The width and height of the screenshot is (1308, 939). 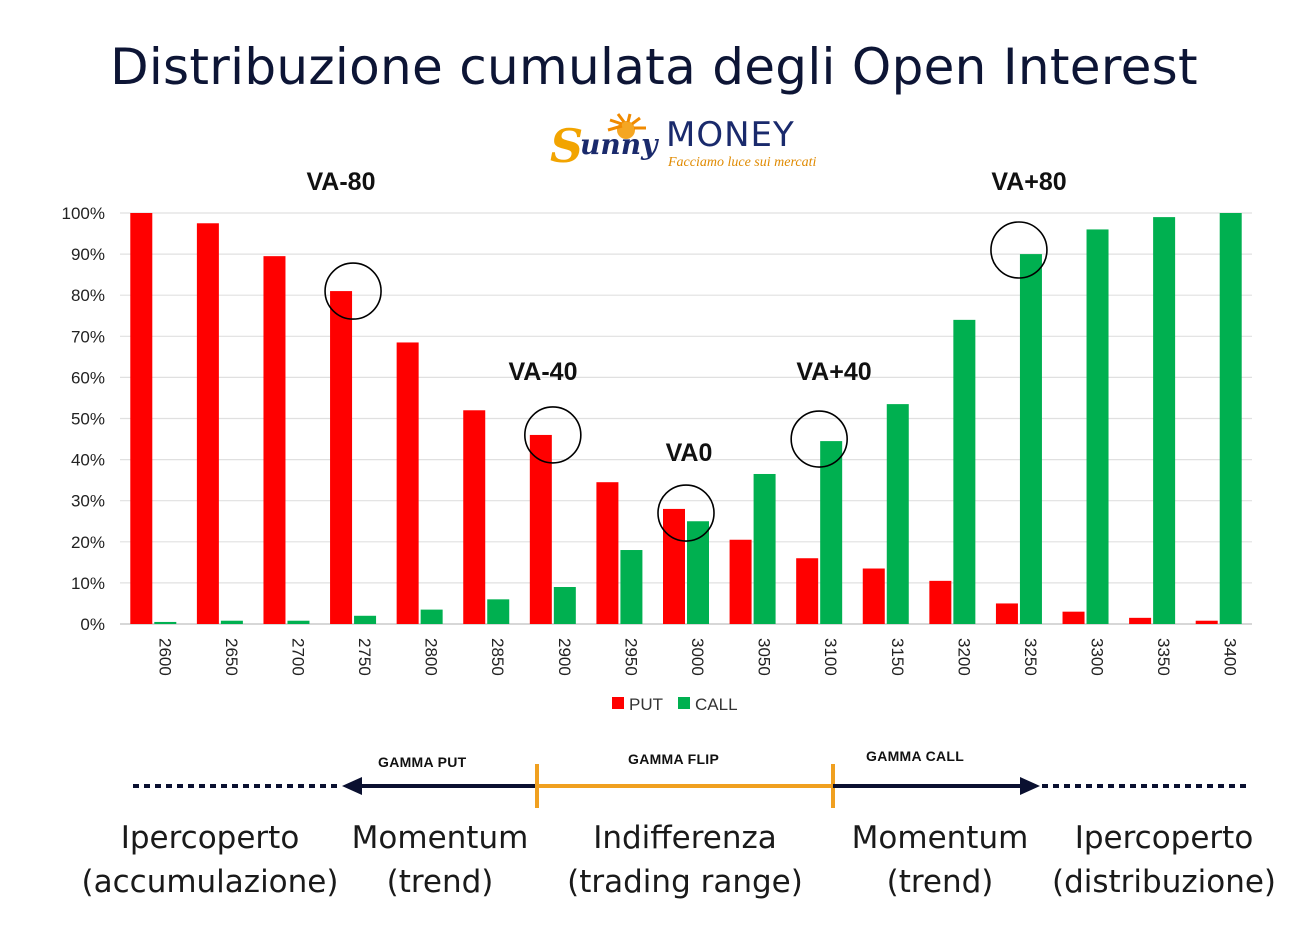 I want to click on x-tick-label: 3400, so click(x=1230, y=657).